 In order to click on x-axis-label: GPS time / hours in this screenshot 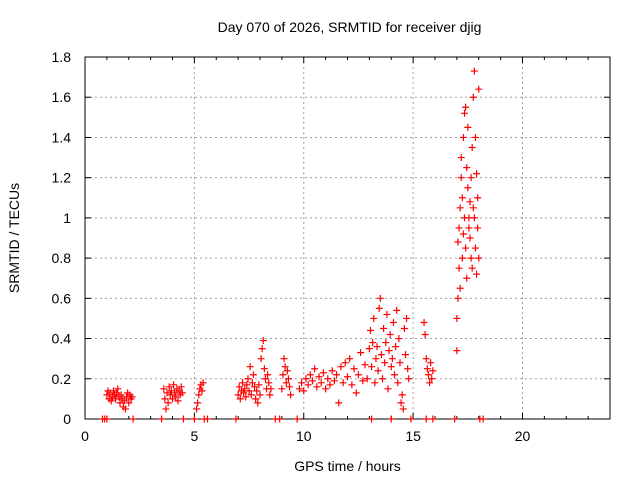, I will do `click(347, 466)`.